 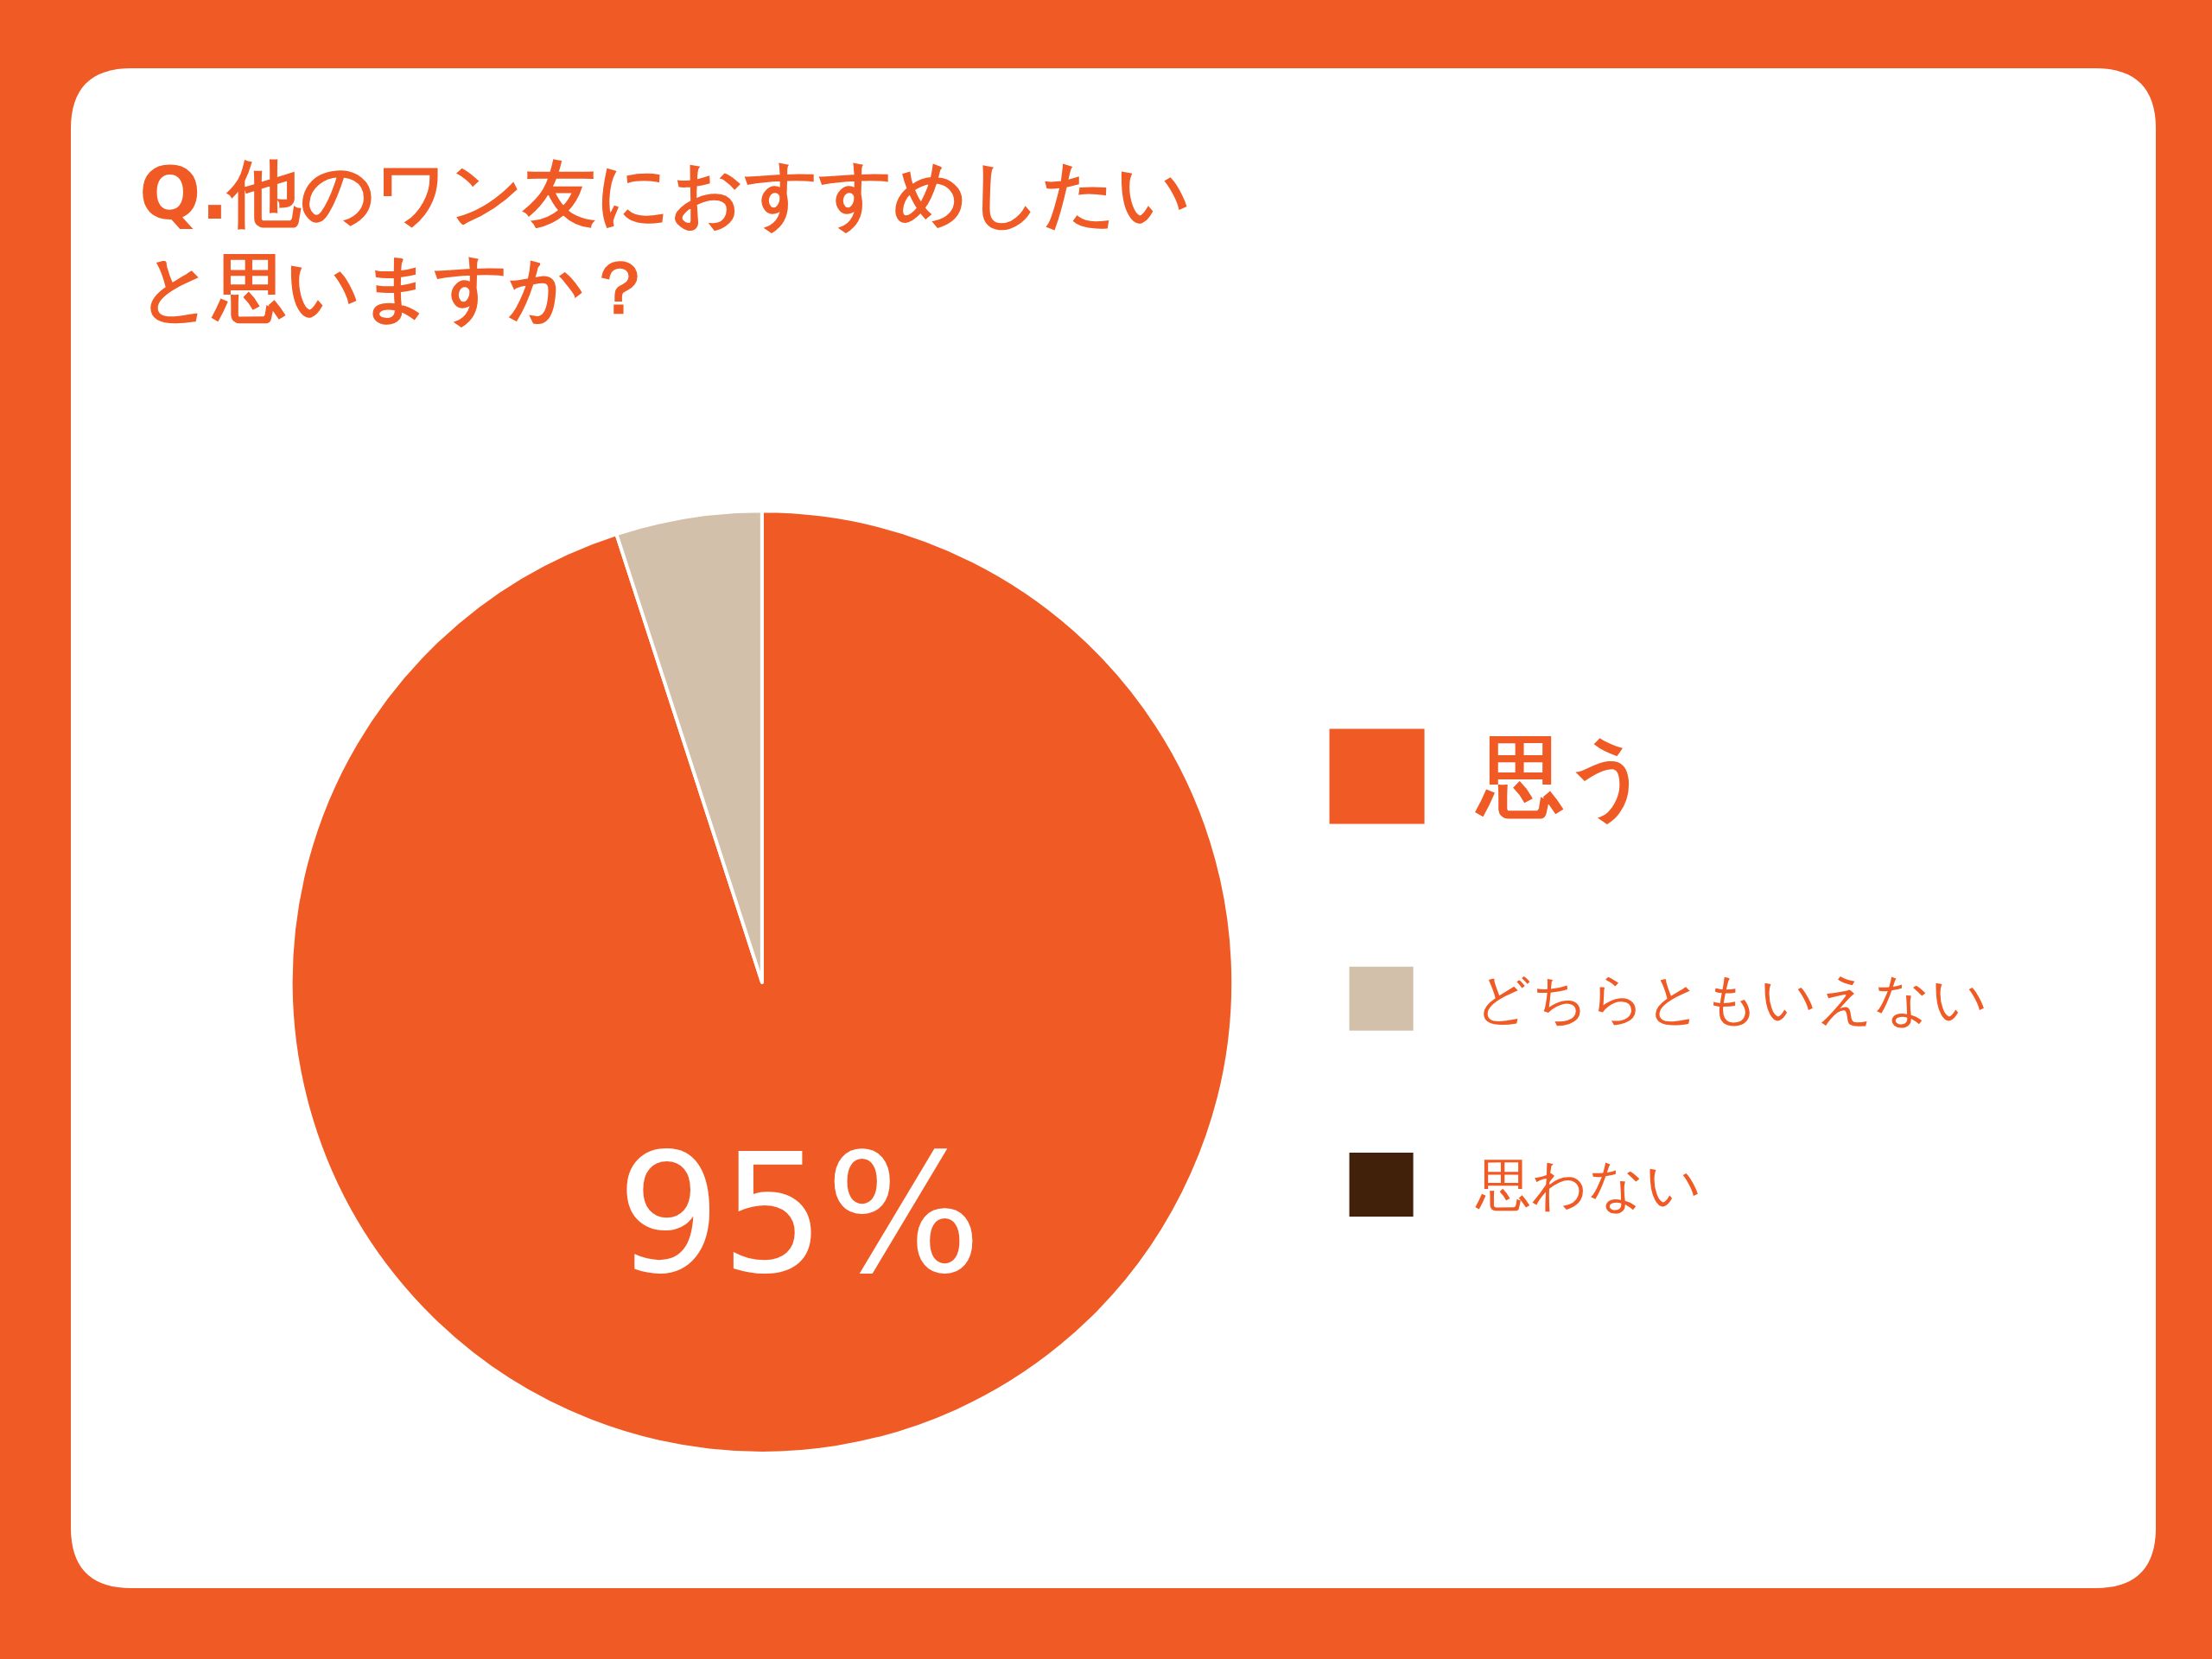 What do you see at coordinates (1588, 1185) in the screenshot?
I see `legend-label: 思わない` at bounding box center [1588, 1185].